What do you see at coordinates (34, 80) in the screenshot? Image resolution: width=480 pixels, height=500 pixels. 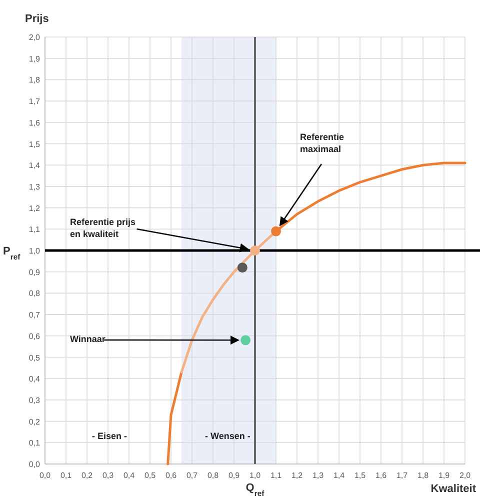 I see `y-tick-label: 1,8` at bounding box center [34, 80].